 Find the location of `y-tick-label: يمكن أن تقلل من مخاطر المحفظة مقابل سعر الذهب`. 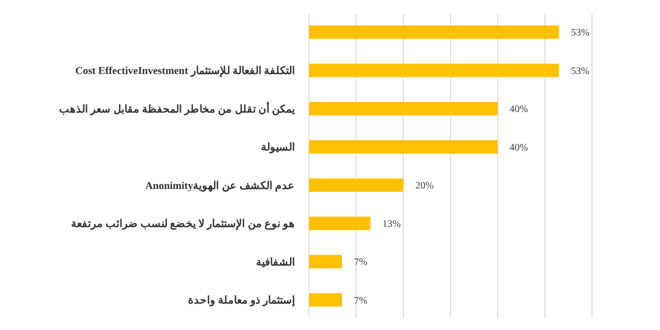

y-tick-label: يمكن أن تقلل من مخاطر المحفظة مقابل سعر الذهب is located at coordinates (177, 108).